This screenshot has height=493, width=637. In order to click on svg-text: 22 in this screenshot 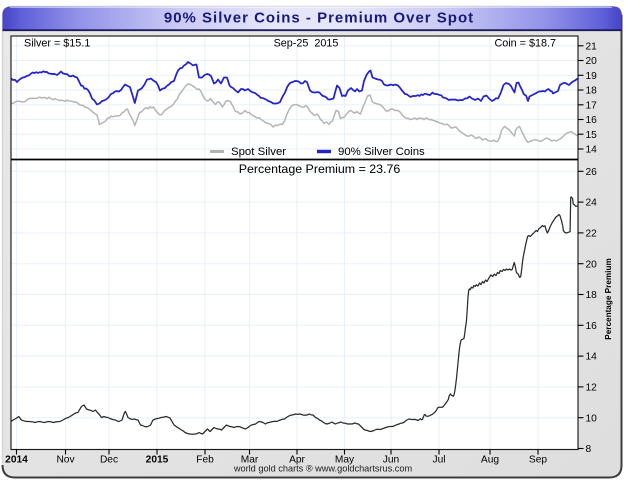, I will do `click(592, 234)`.